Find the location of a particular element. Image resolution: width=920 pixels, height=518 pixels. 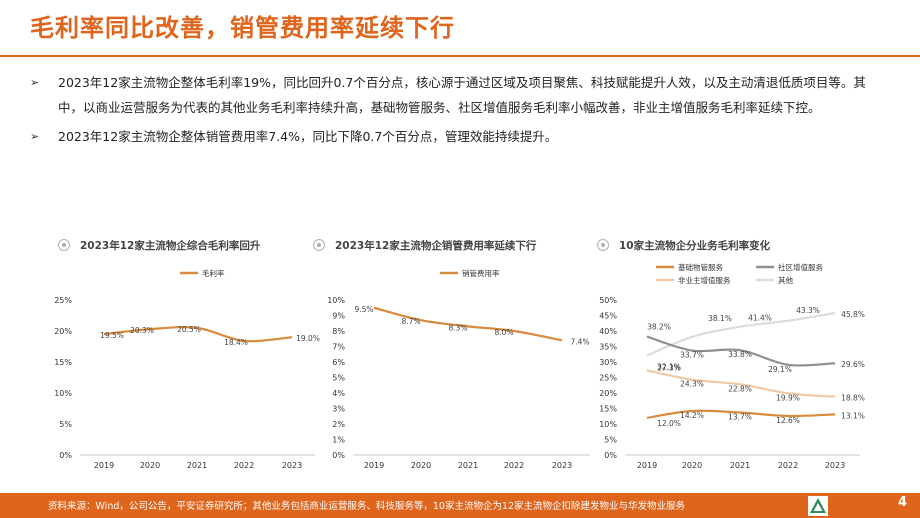

data-label: 12.0% is located at coordinates (669, 423).